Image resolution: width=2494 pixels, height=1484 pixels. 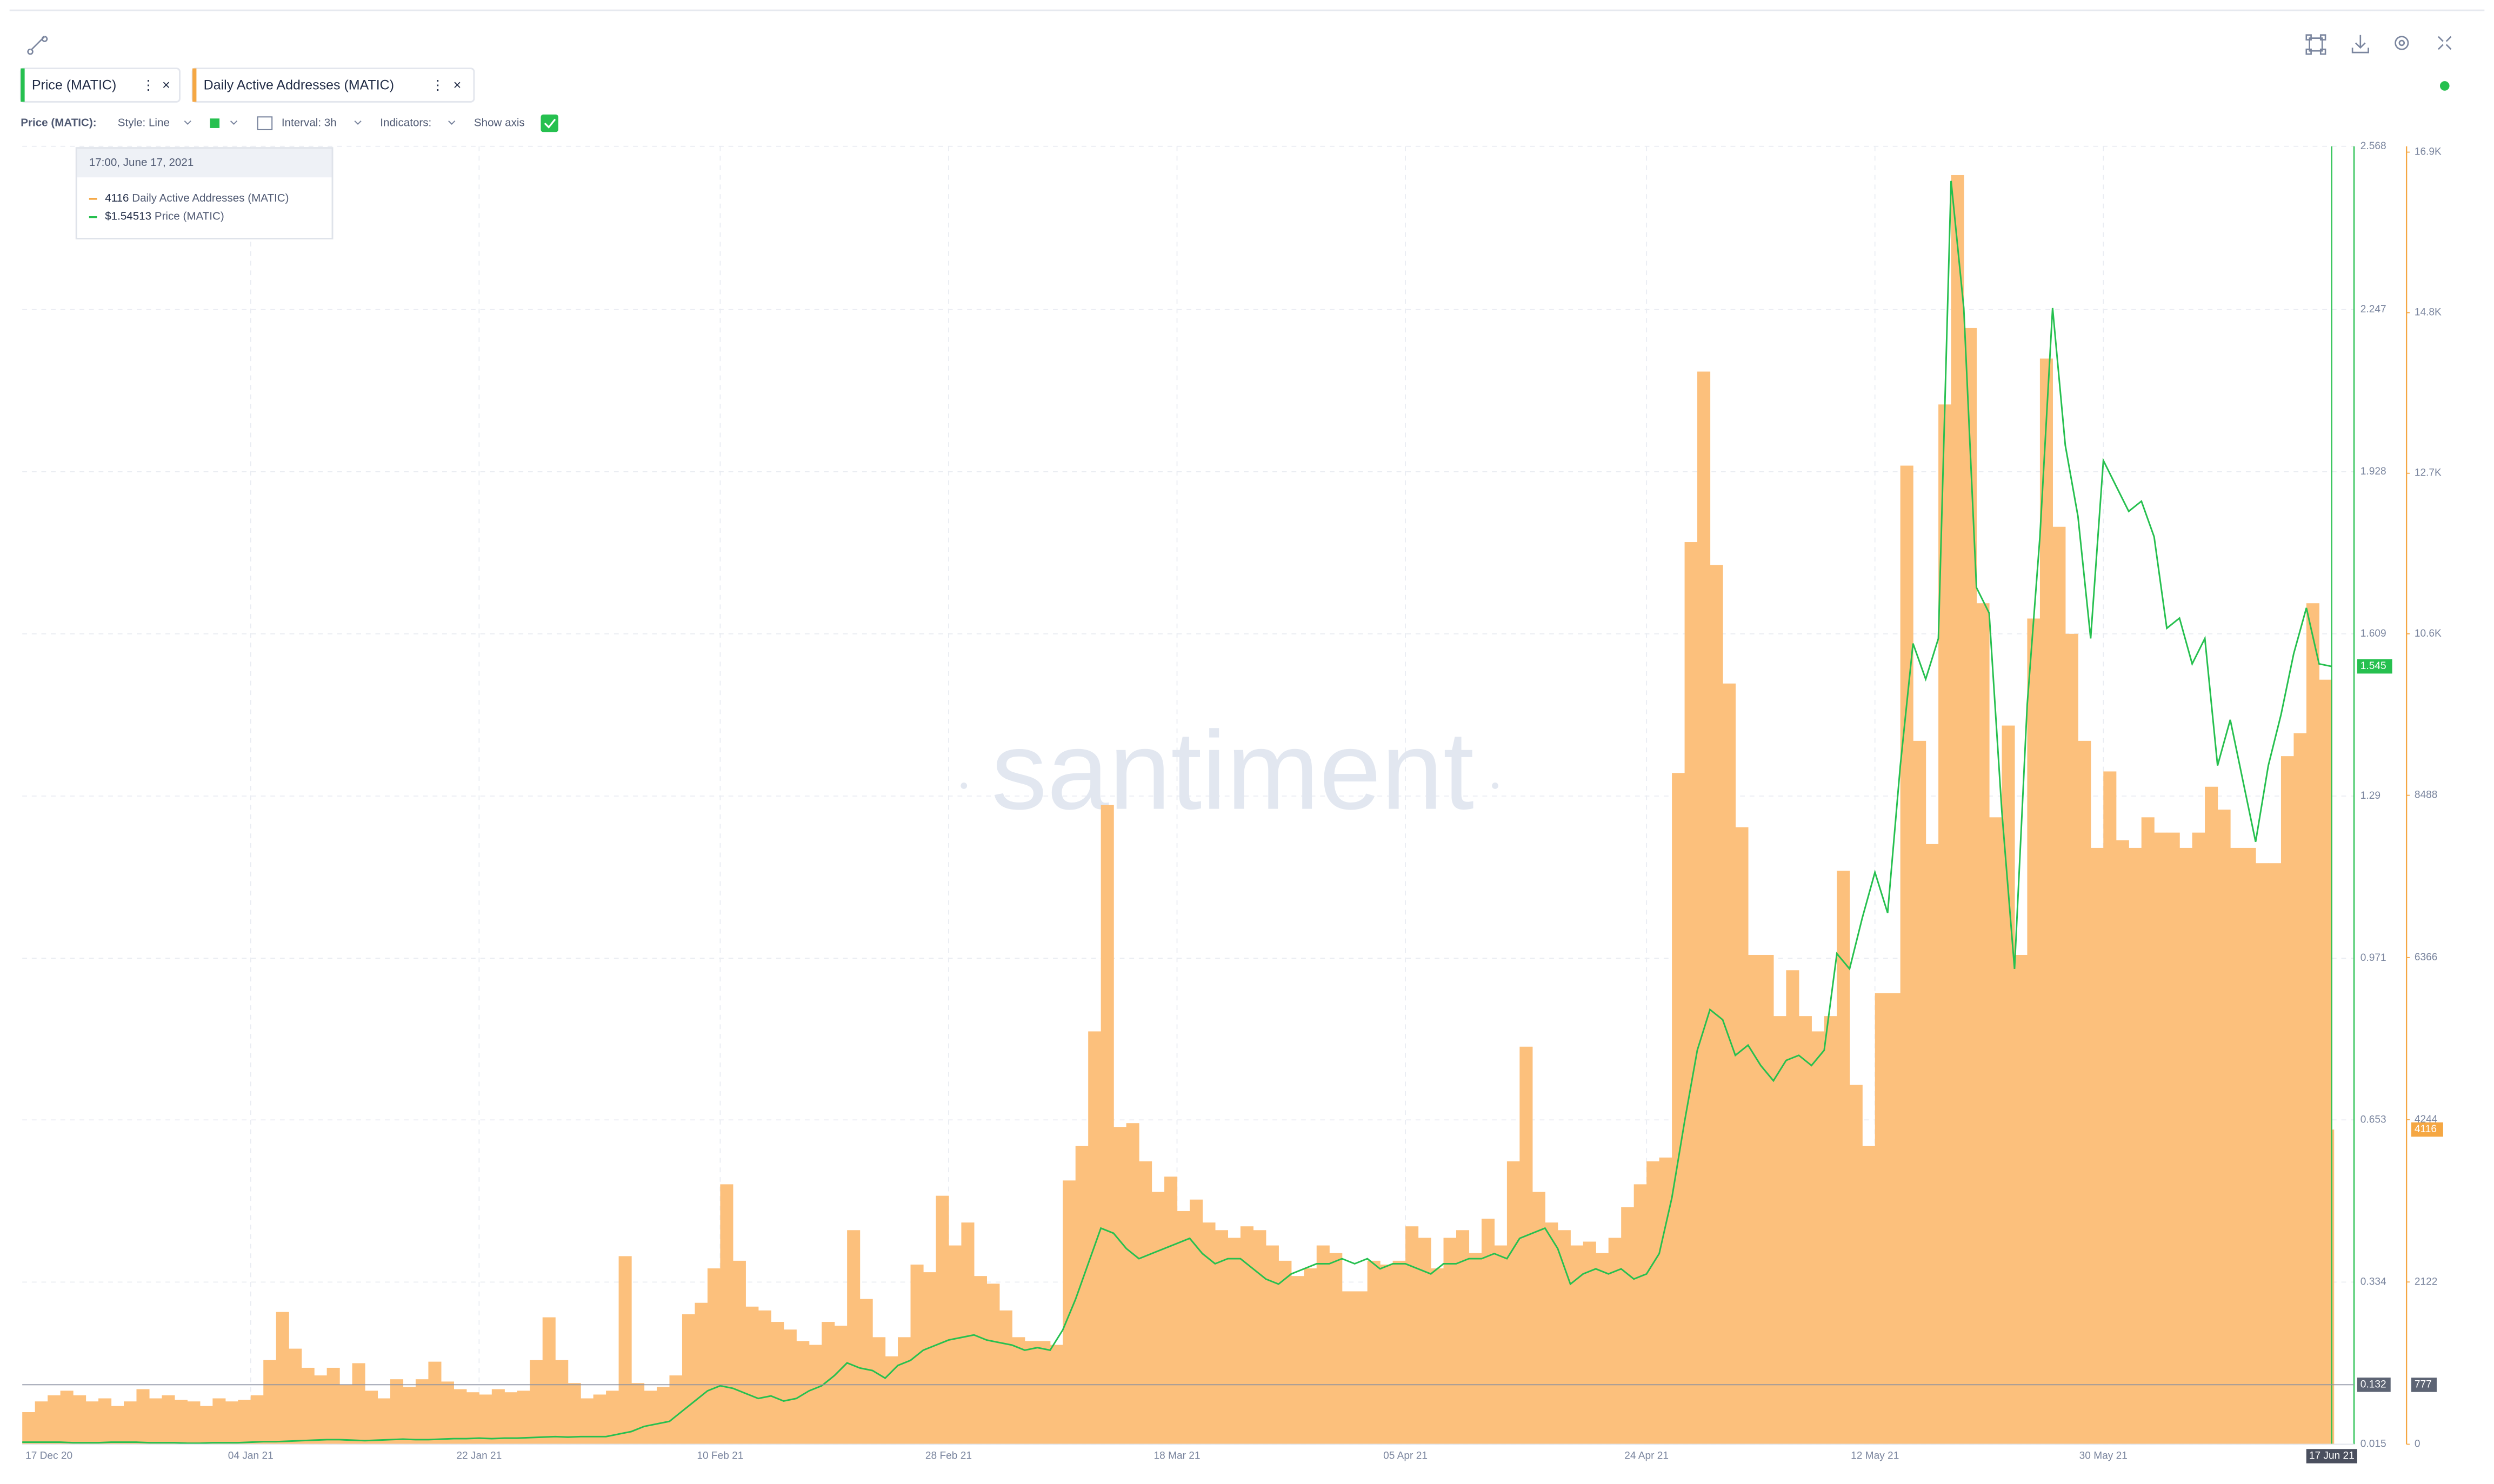 What do you see at coordinates (100, 85) in the screenshot?
I see `metric-chip: Price (MATIC) ⋮ ×` at bounding box center [100, 85].